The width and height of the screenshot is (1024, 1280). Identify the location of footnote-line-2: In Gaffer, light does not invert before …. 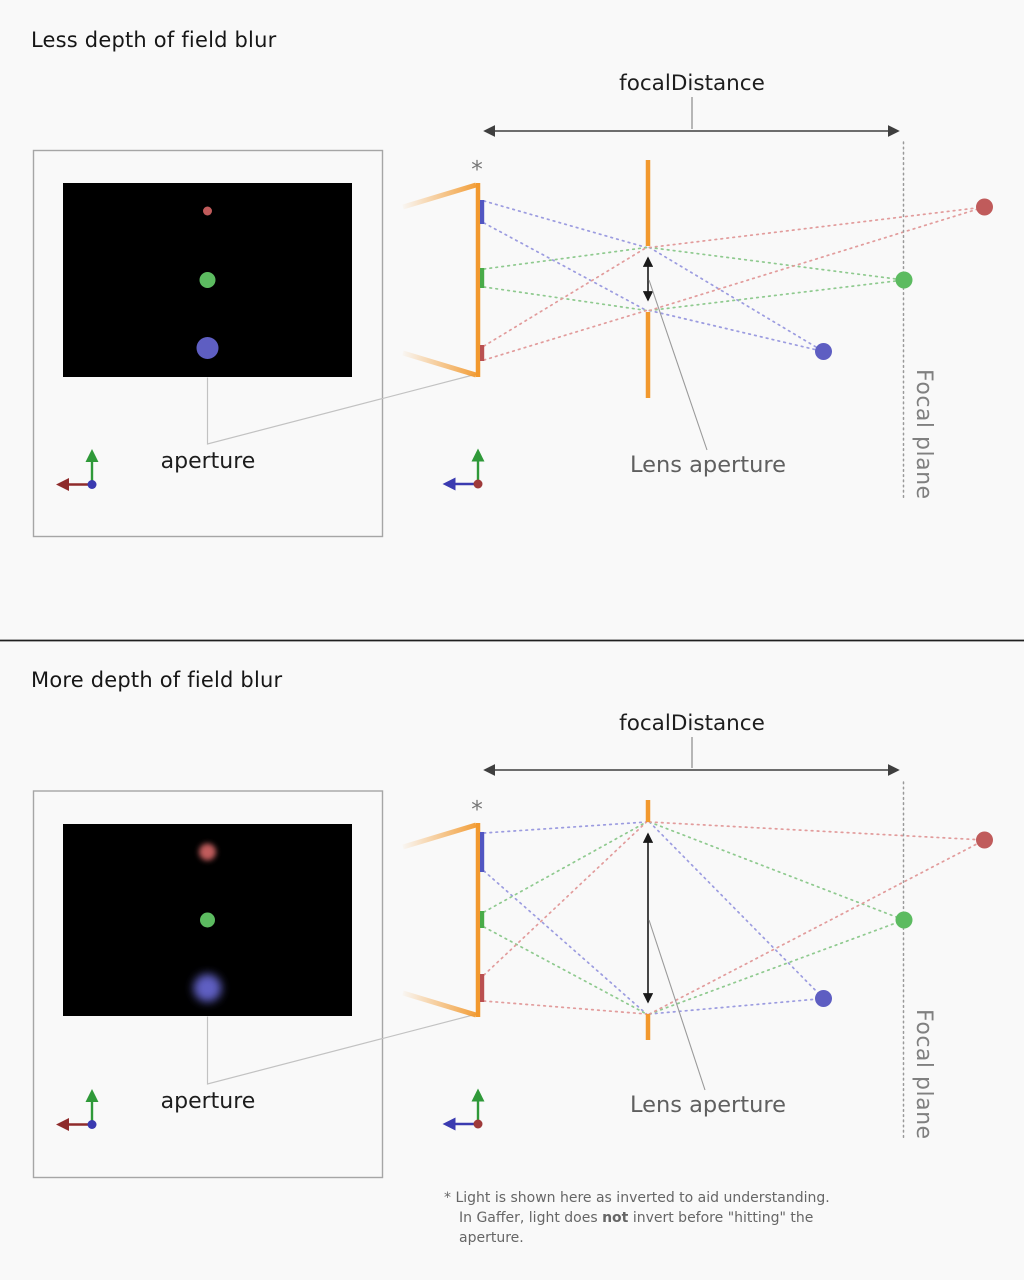
(636, 1218).